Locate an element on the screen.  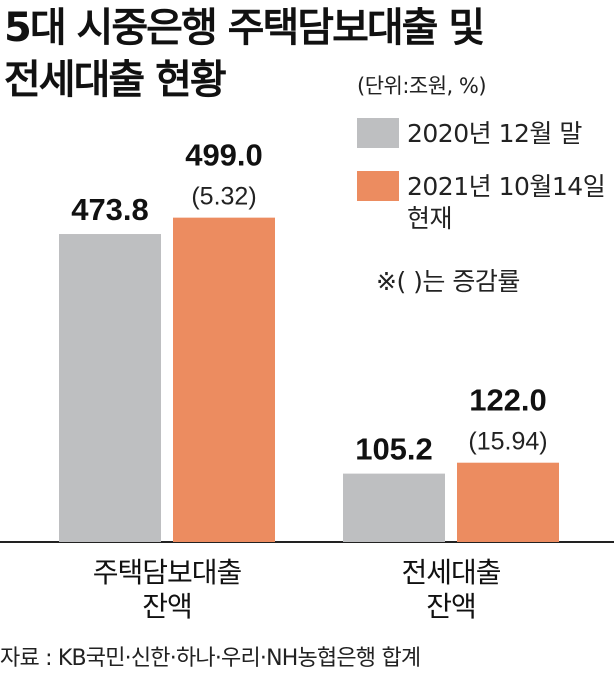
bar-s1-c1 is located at coordinates (110, 388).